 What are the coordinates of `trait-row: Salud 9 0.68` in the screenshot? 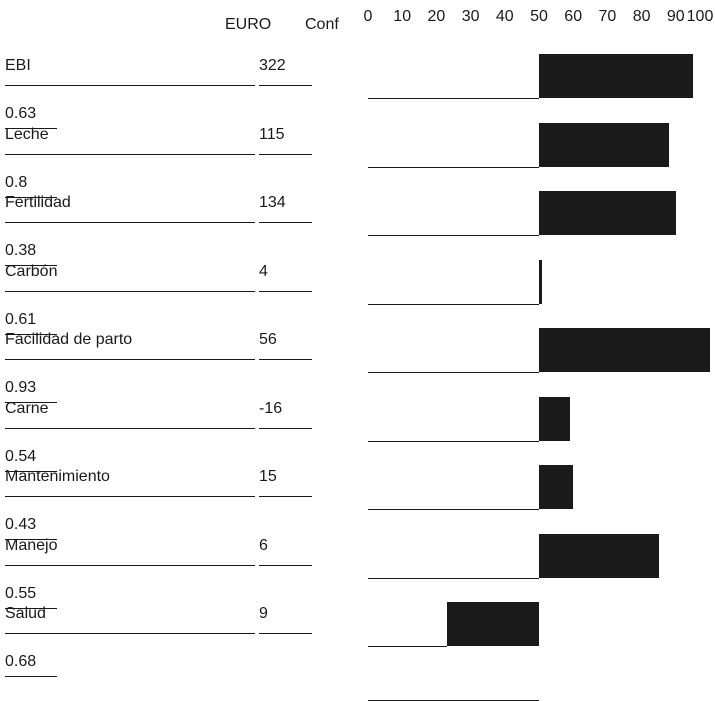 It's located at (357, 635).